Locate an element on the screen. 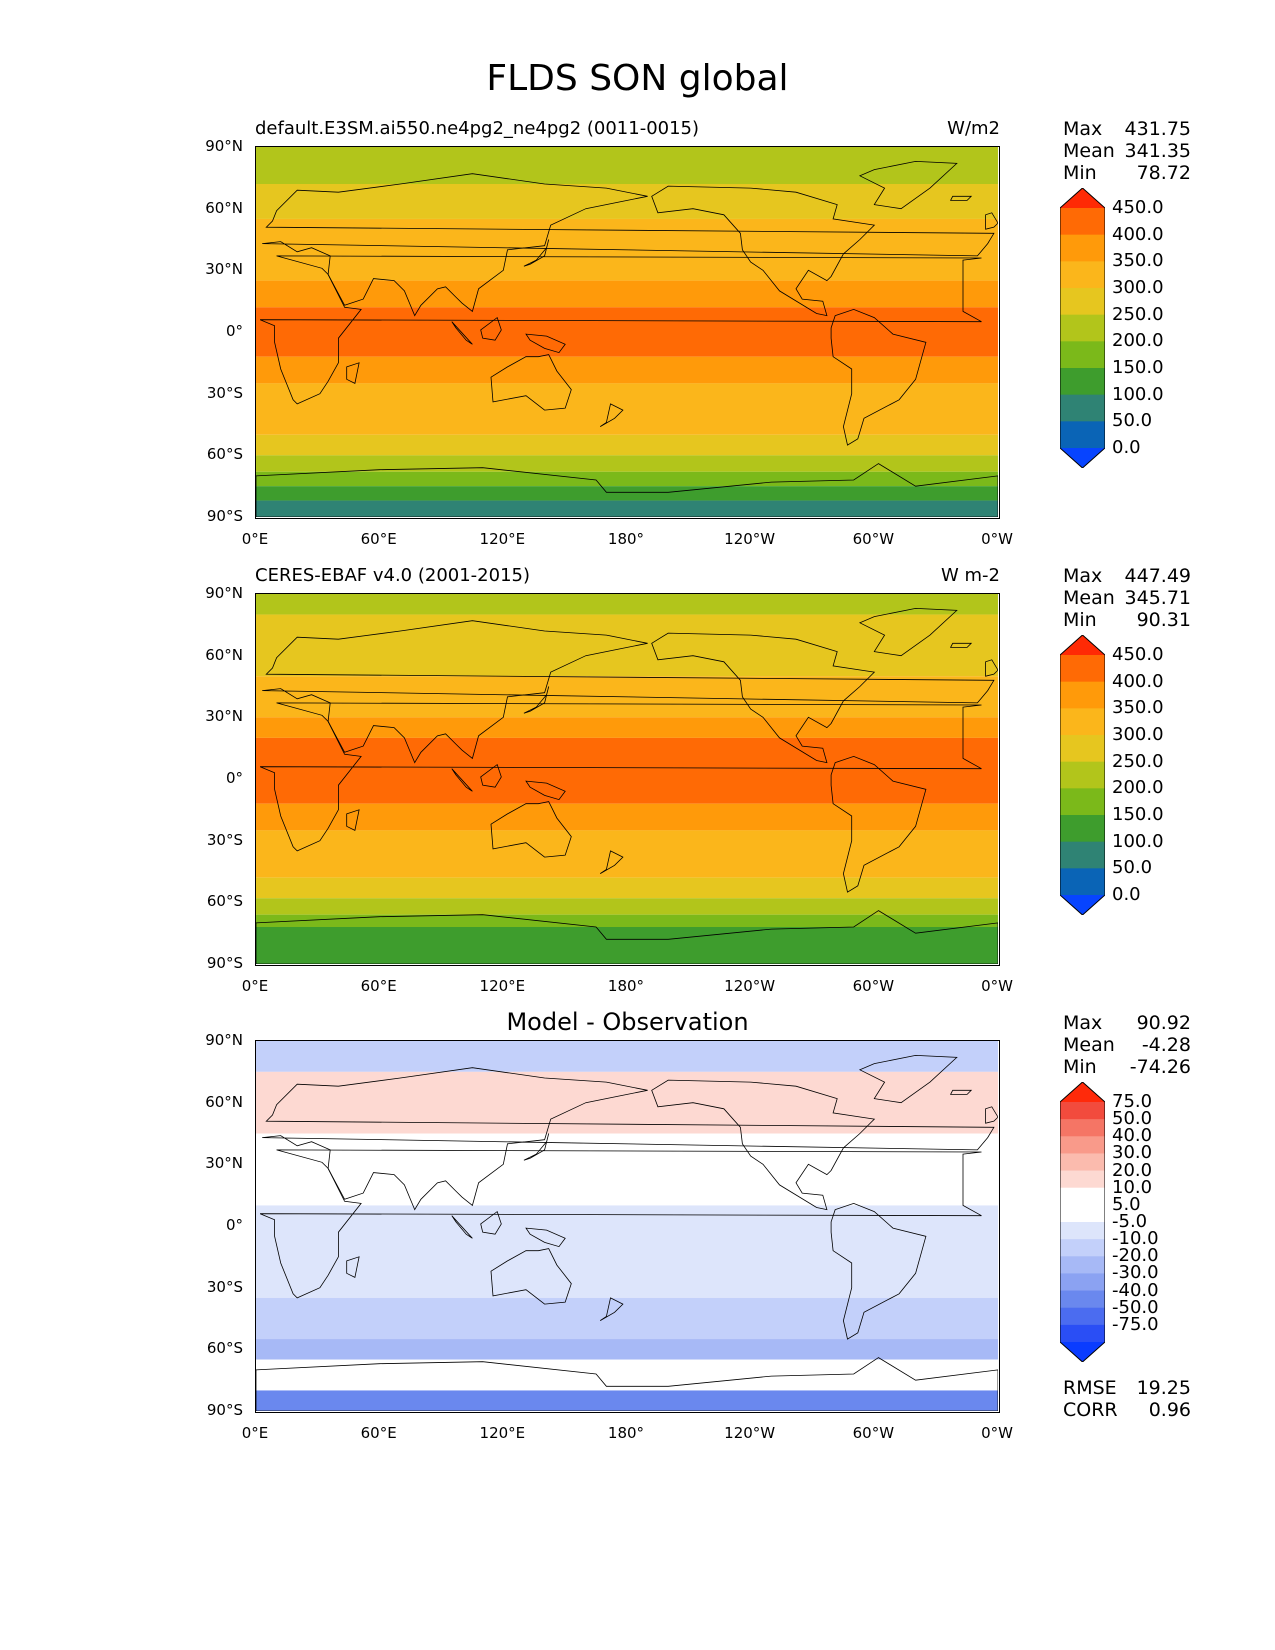  colorbar-tick-label: 150.0 is located at coordinates (1138, 367).